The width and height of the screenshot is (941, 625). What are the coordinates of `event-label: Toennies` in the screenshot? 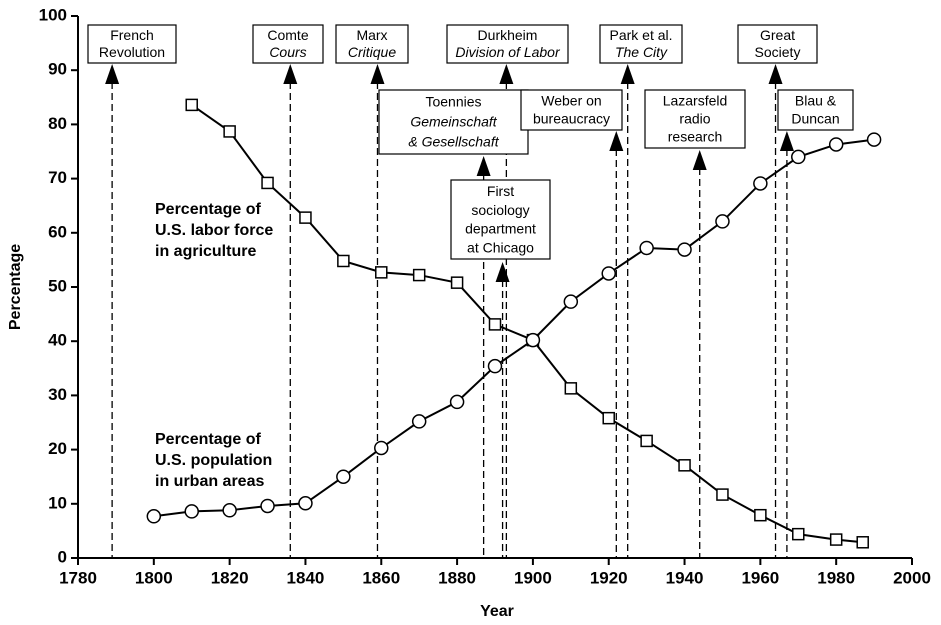 It's located at (453, 102).